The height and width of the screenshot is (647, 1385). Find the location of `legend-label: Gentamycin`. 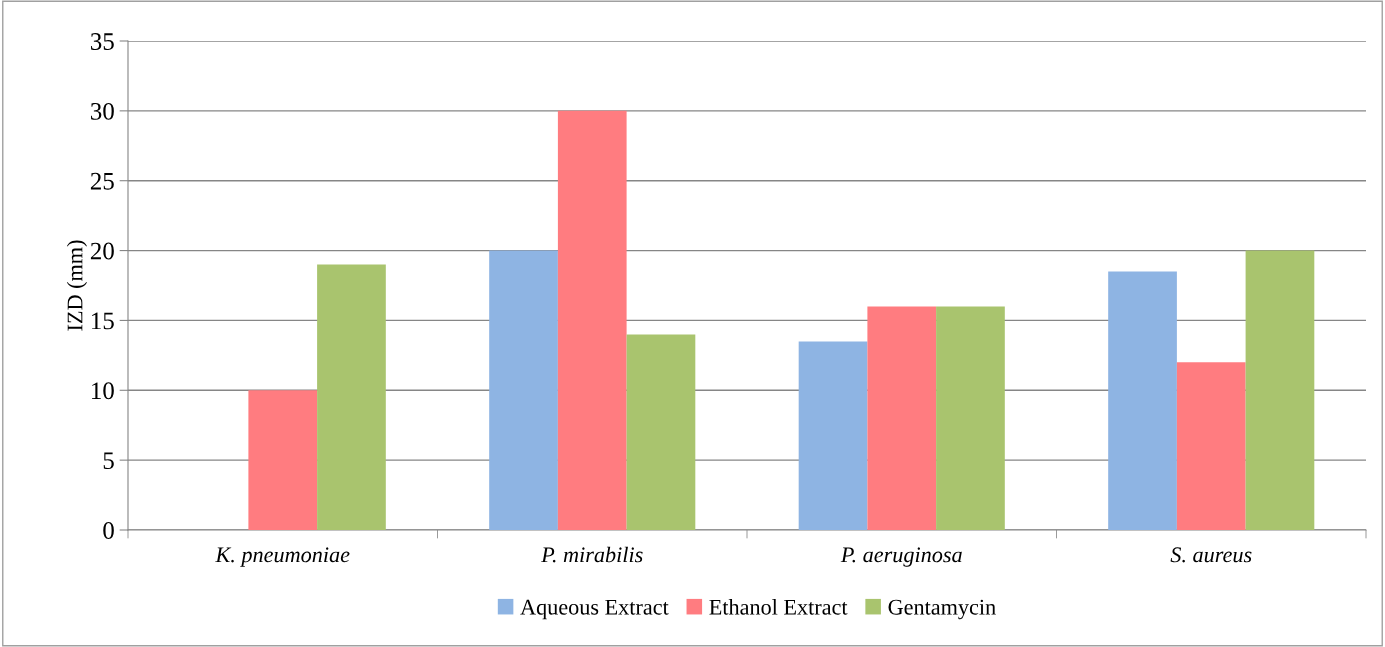

legend-label: Gentamycin is located at coordinates (942, 609).